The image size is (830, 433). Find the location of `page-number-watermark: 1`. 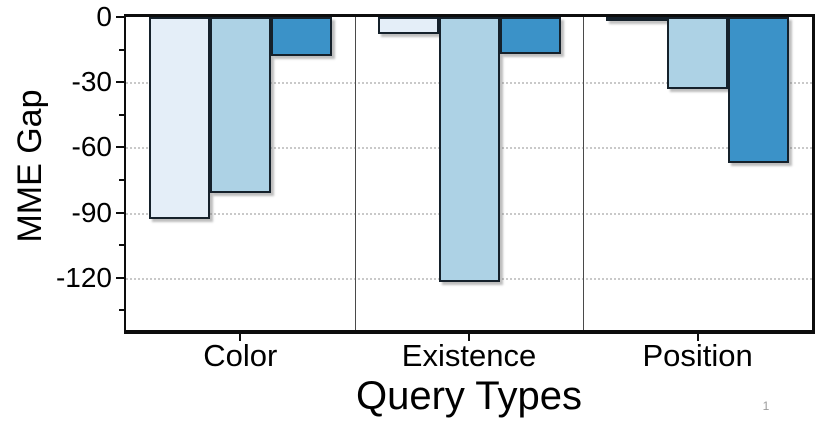

page-number-watermark: 1 is located at coordinates (766, 406).